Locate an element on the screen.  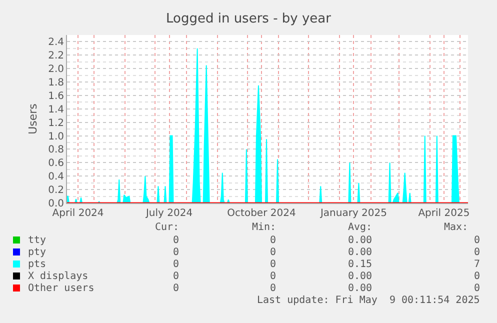
y-tick-label: 0.2 is located at coordinates (56, 190).